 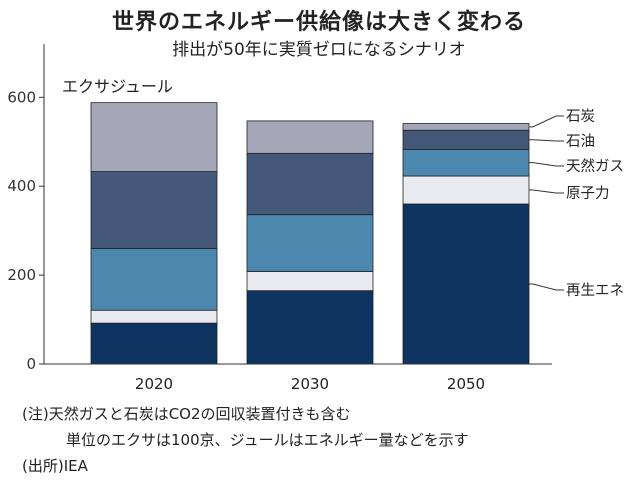 I want to click on x-tick-label: 2030, so click(x=310, y=384).